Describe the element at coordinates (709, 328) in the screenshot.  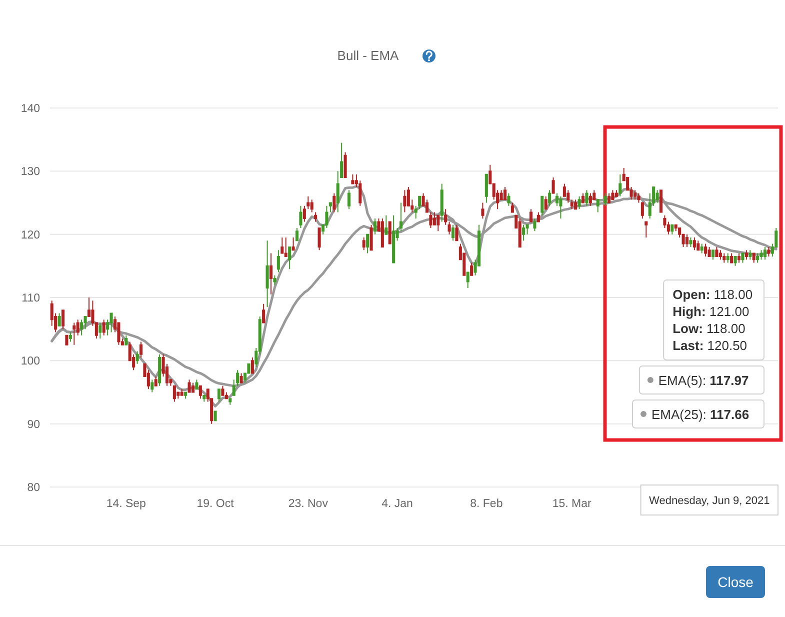
I see `annotation: Low: 118.00` at that location.